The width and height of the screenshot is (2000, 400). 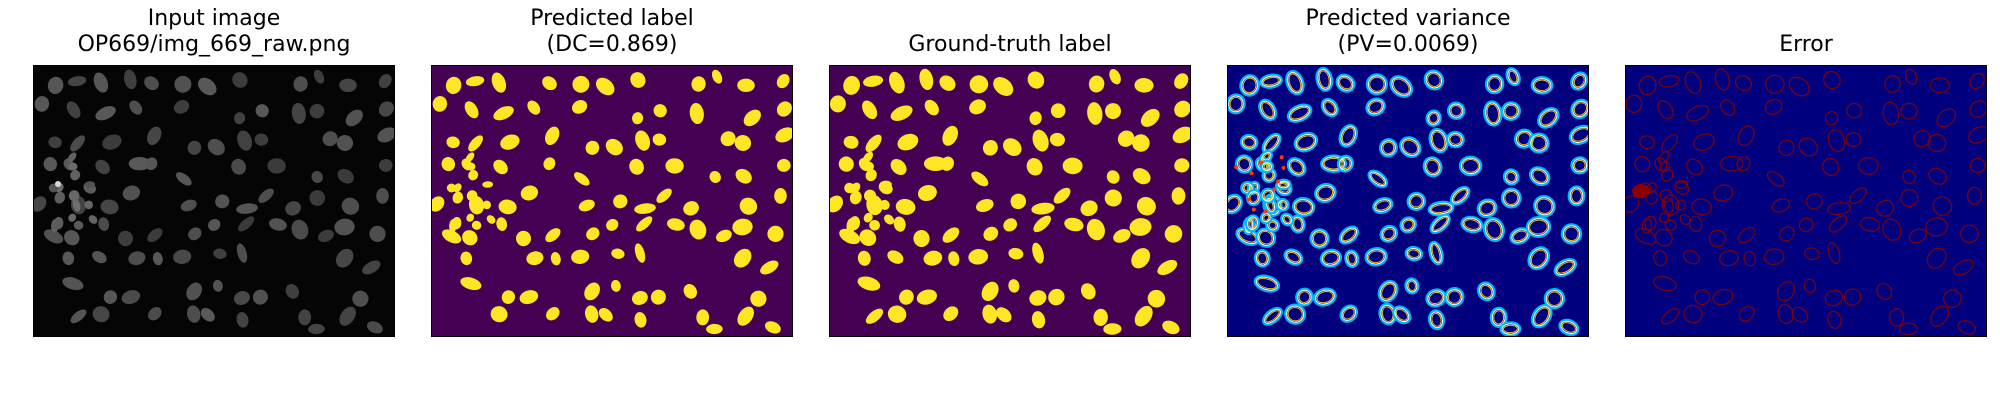 What do you see at coordinates (612, 44) in the screenshot?
I see `title-line-2: (DC=0.869)` at bounding box center [612, 44].